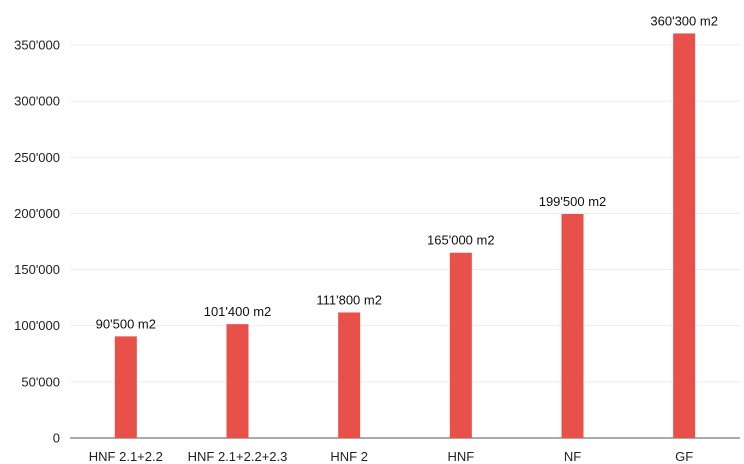 This screenshot has width=744, height=464. What do you see at coordinates (573, 201) in the screenshot?
I see `data-label: 199'500 m2` at bounding box center [573, 201].